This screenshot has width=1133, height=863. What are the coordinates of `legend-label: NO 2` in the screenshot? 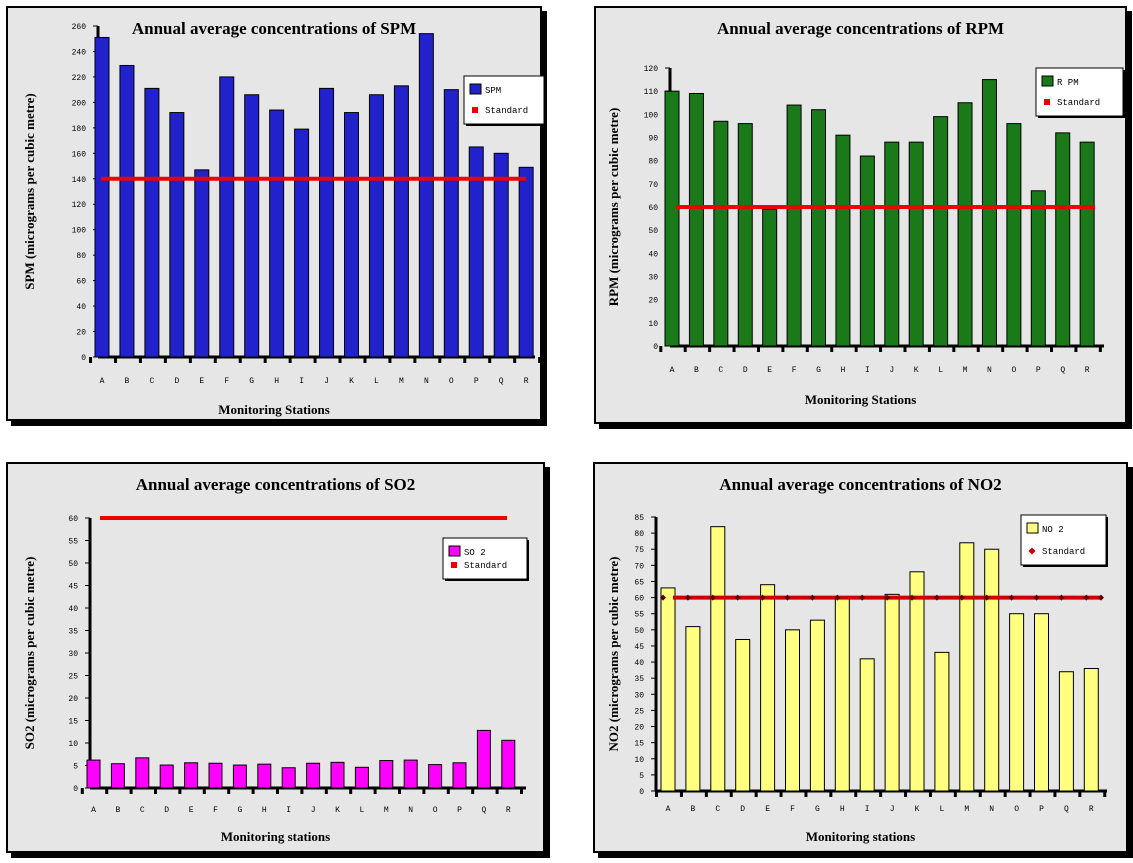 It's located at (1053, 530).